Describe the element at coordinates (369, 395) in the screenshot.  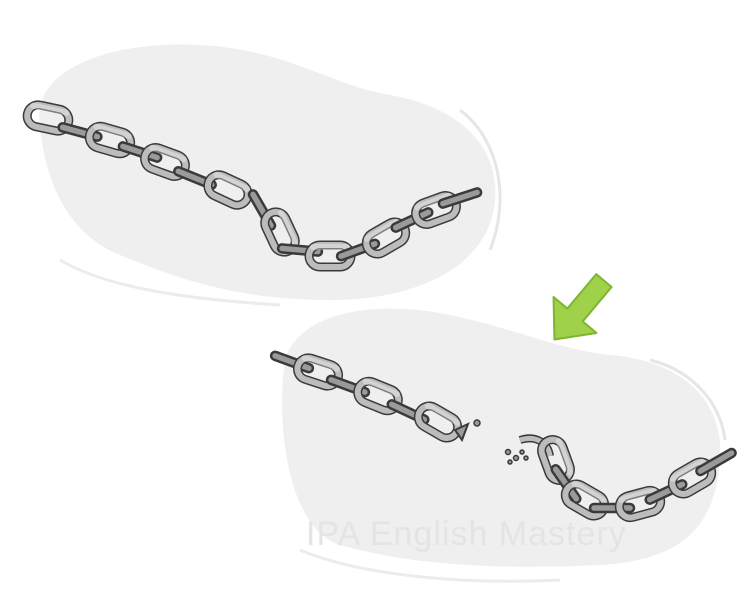
I see `broken-chain-left` at that location.